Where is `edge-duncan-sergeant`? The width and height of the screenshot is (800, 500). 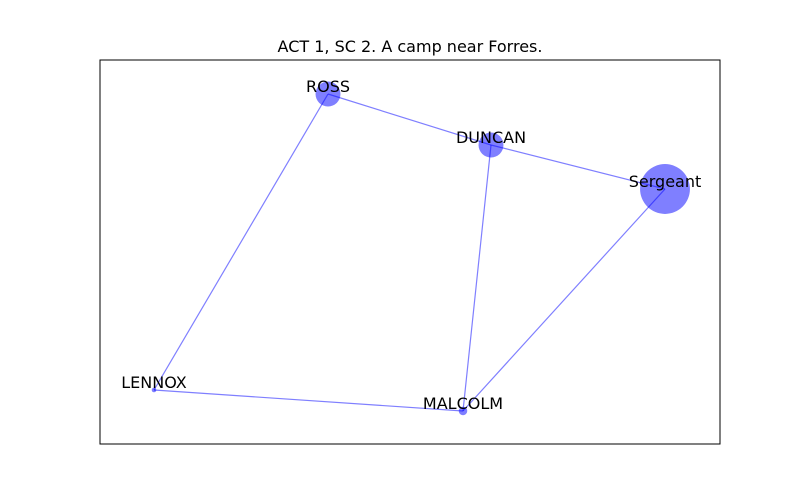 edge-duncan-sergeant is located at coordinates (578, 167).